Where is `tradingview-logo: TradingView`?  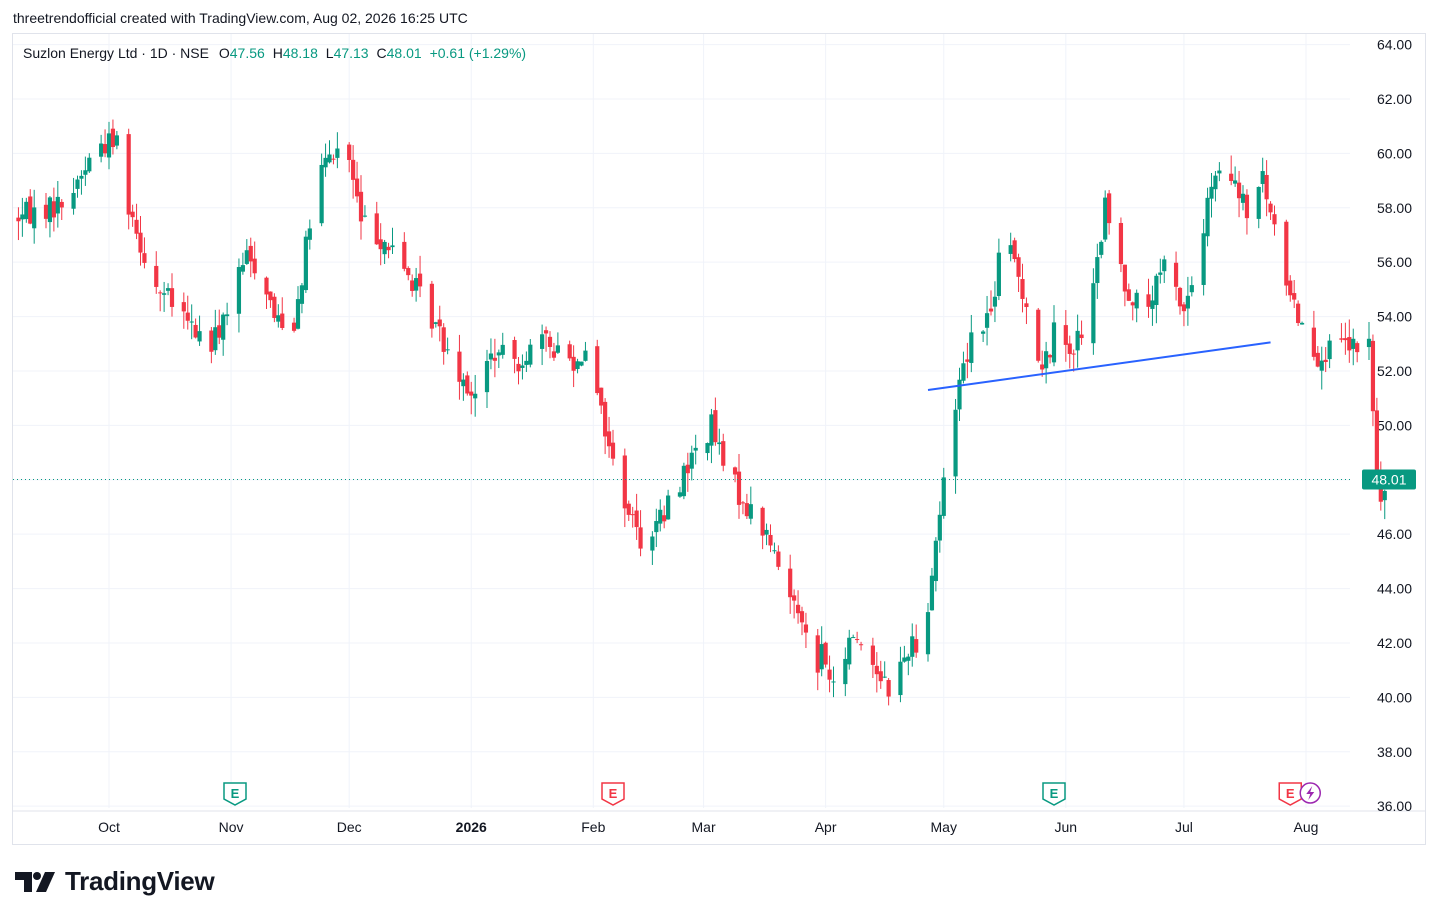 tradingview-logo: TradingView is located at coordinates (115, 881).